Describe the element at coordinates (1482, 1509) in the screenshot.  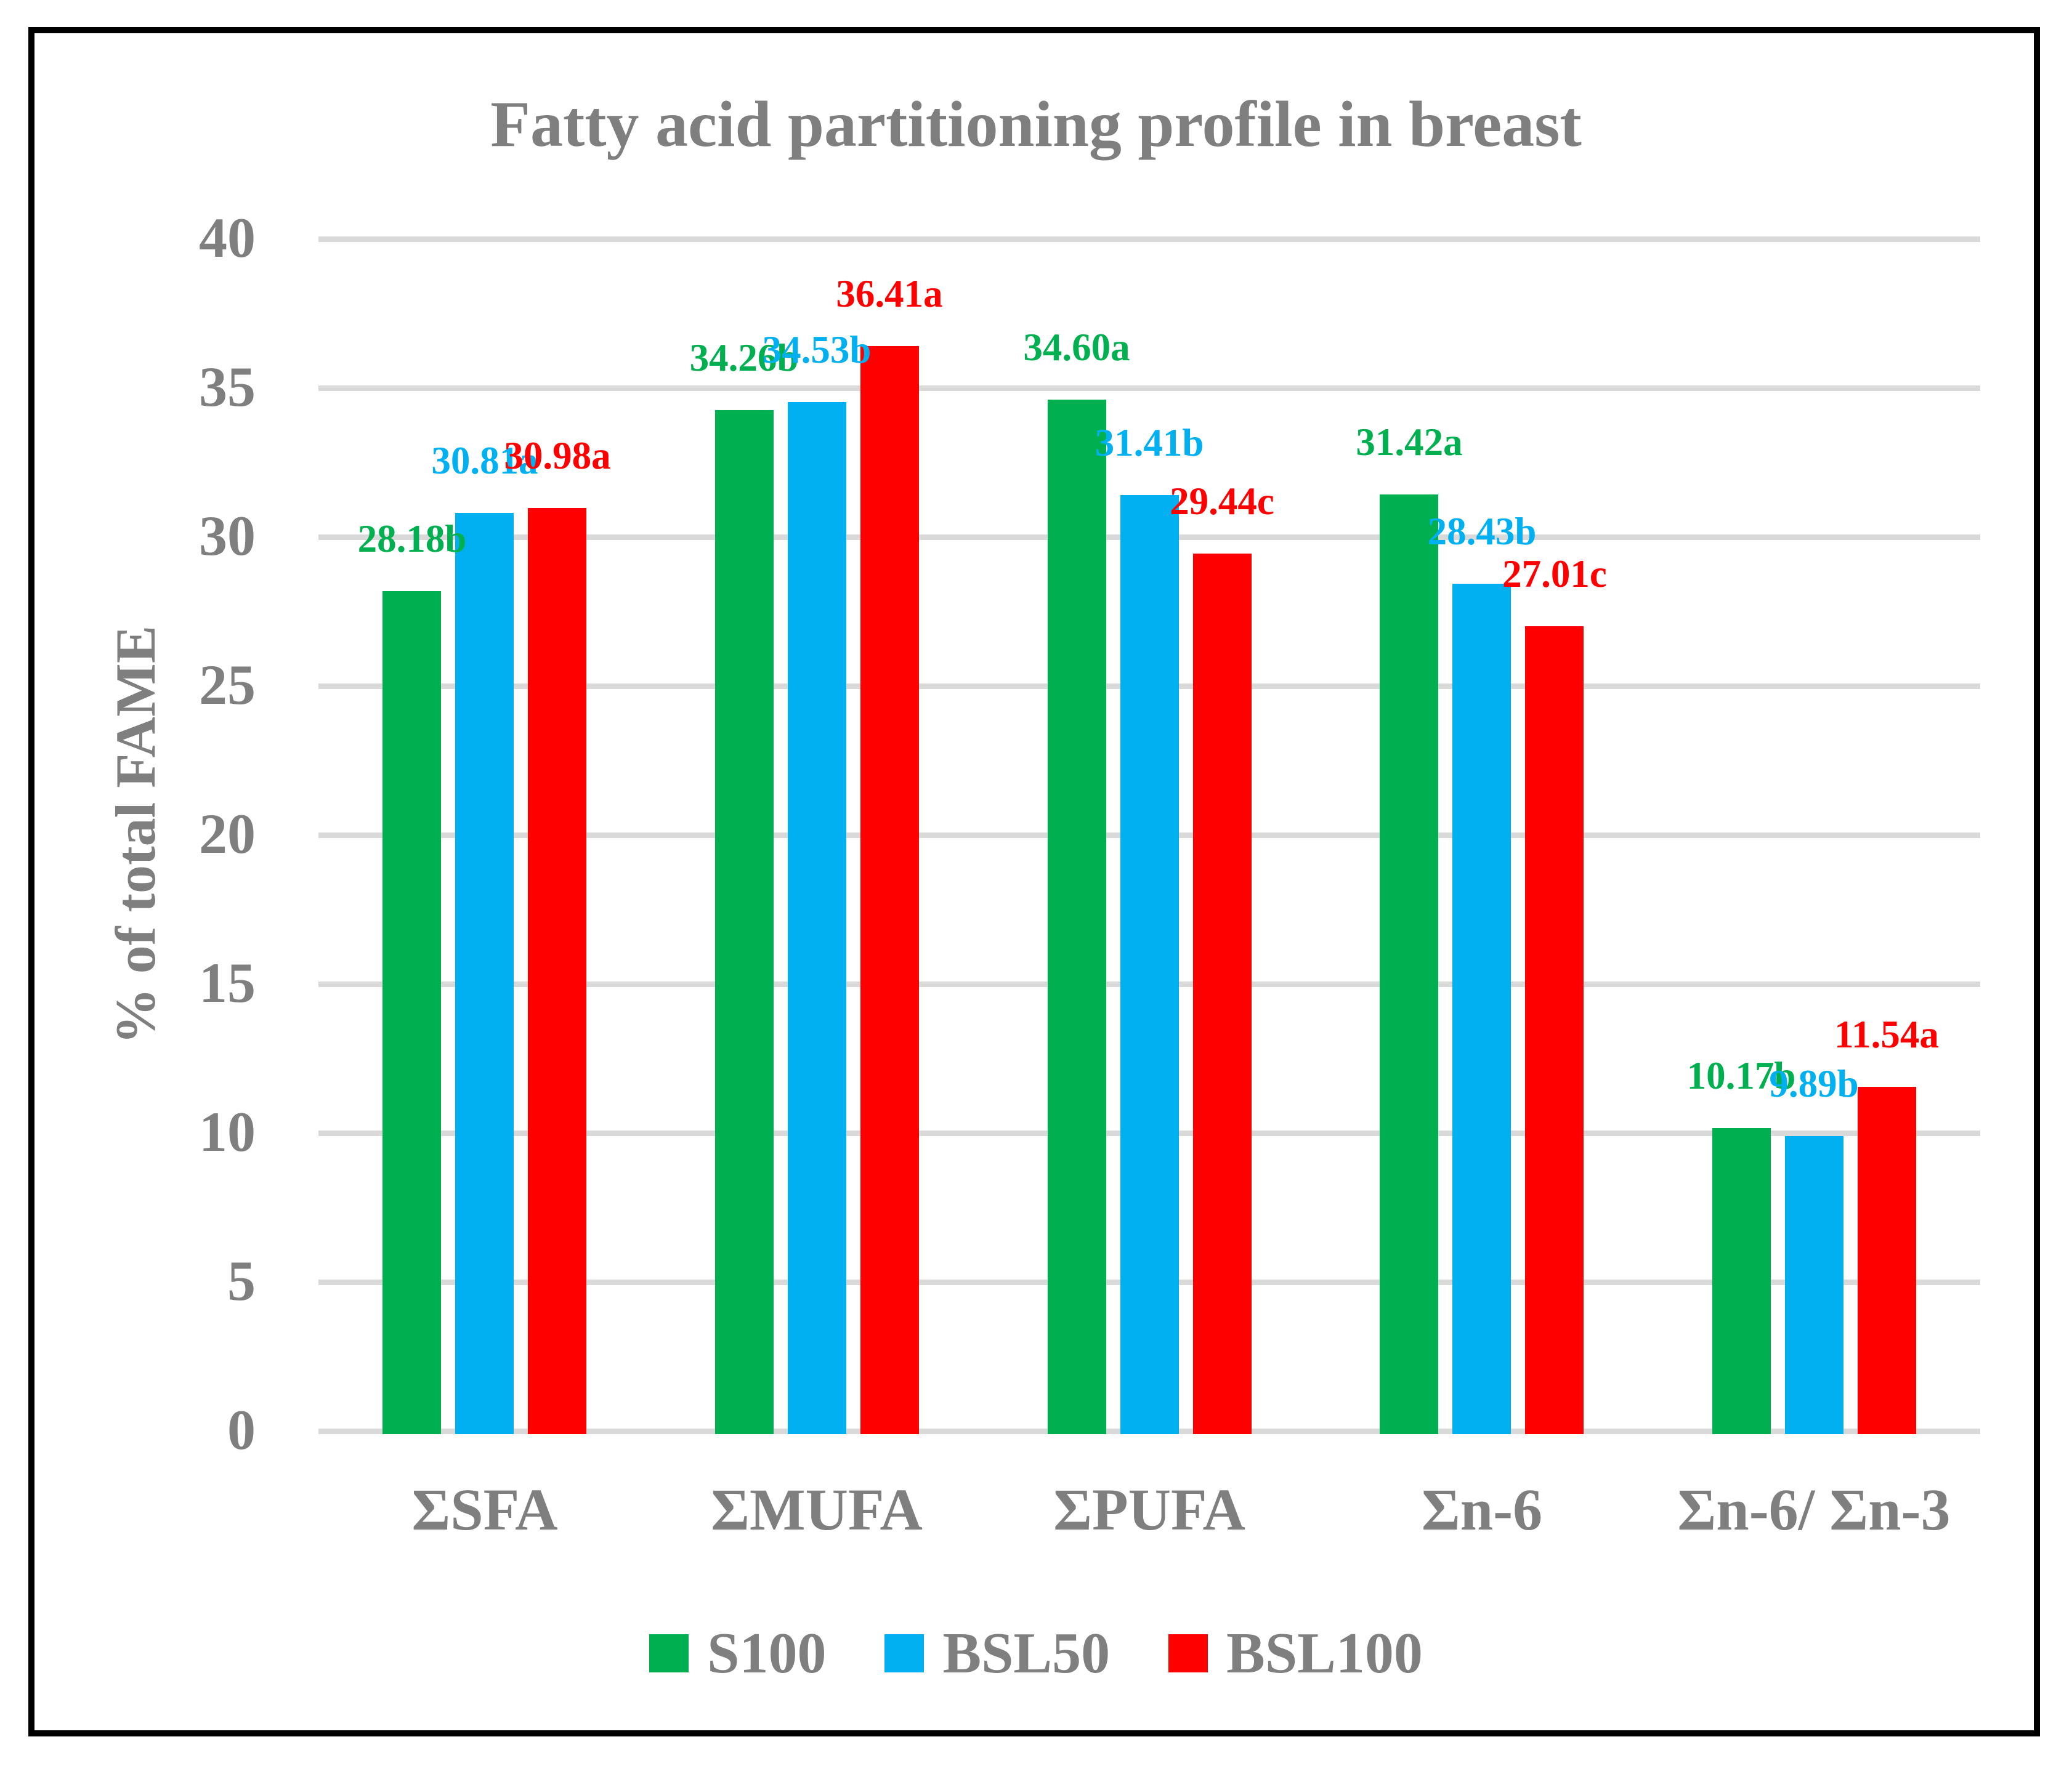
I see `x-label-3: Σn-6` at that location.